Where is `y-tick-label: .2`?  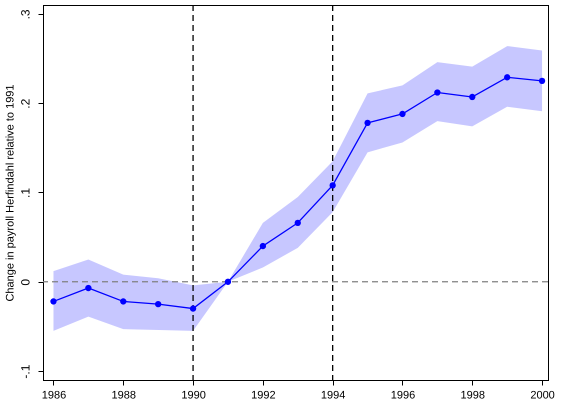
y-tick-label: .2 is located at coordinates (25, 103).